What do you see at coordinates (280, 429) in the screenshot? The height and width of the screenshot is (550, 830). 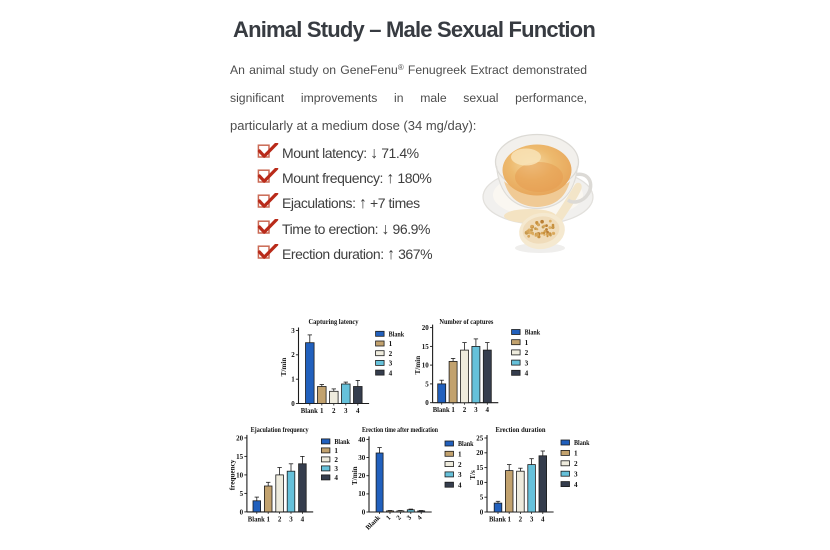 I see `svg-text: Ejaculation frequency` at bounding box center [280, 429].